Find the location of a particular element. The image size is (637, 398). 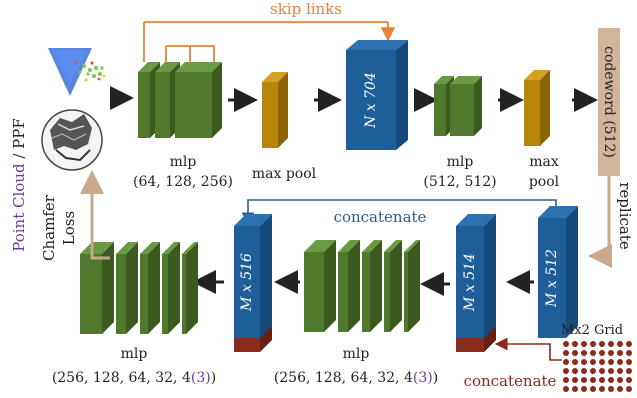

mlp1-dims: (64, 128, 256) is located at coordinates (183, 182).